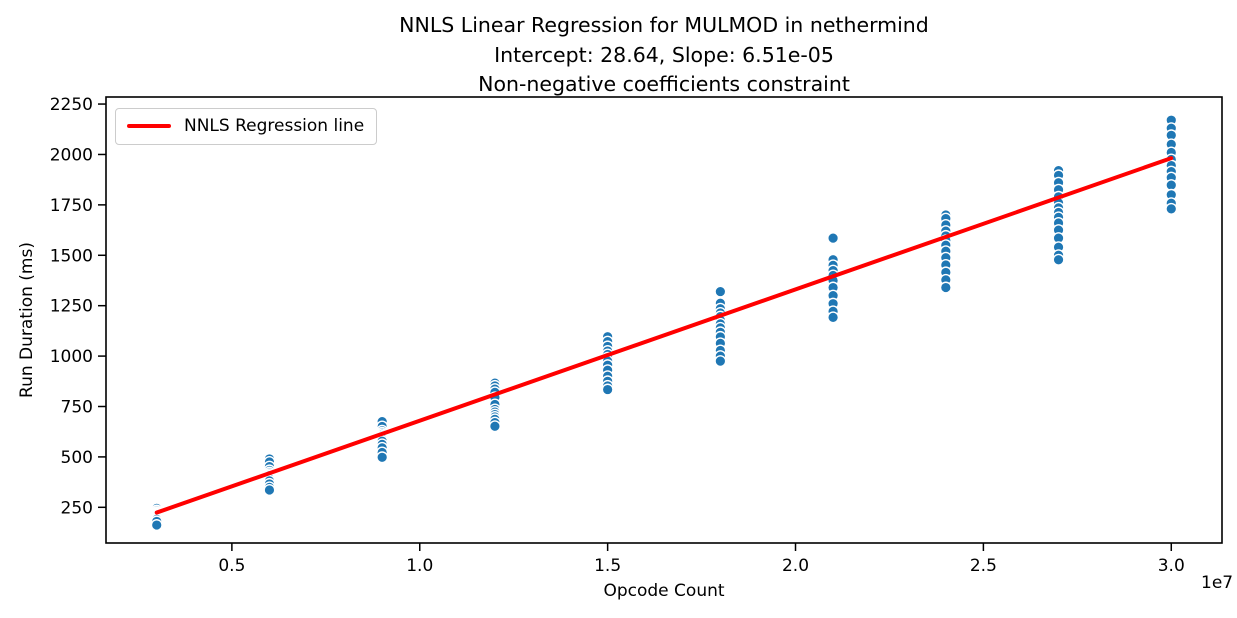 The width and height of the screenshot is (1237, 618). What do you see at coordinates (795, 566) in the screenshot?
I see `x-tick-label: 2.0` at bounding box center [795, 566].